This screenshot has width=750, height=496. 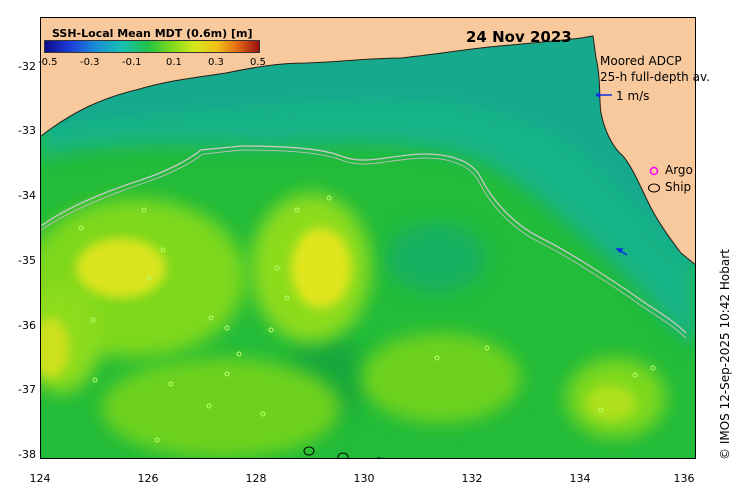 What do you see at coordinates (27, 195) in the screenshot?
I see `y-tick-label: -34` at bounding box center [27, 195].